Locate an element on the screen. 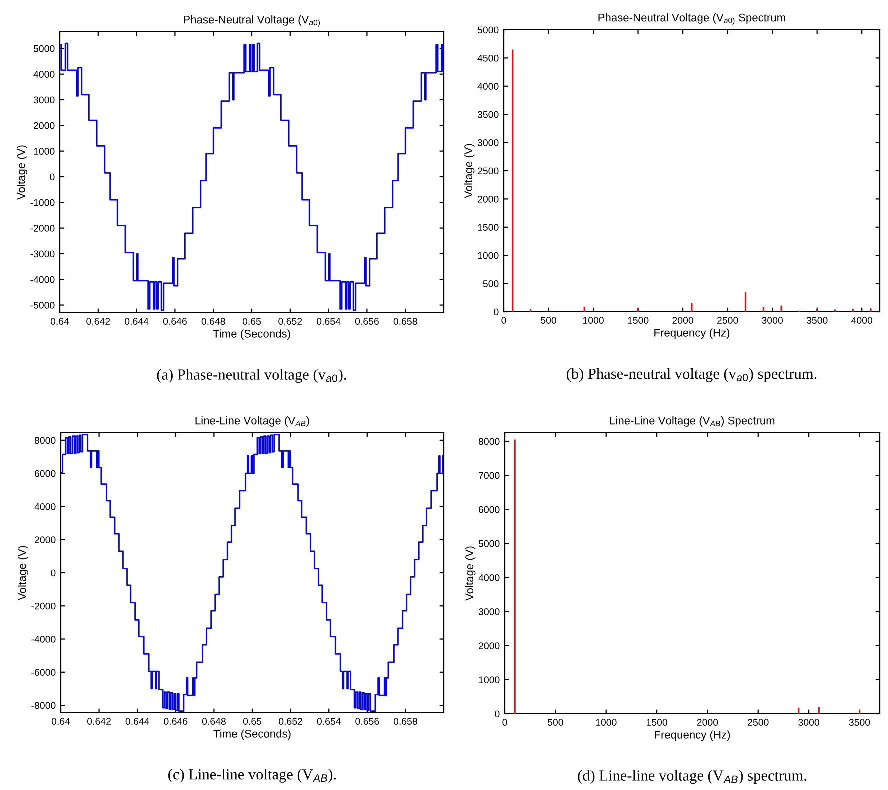  y-tick-label: -3000 is located at coordinates (42, 254).